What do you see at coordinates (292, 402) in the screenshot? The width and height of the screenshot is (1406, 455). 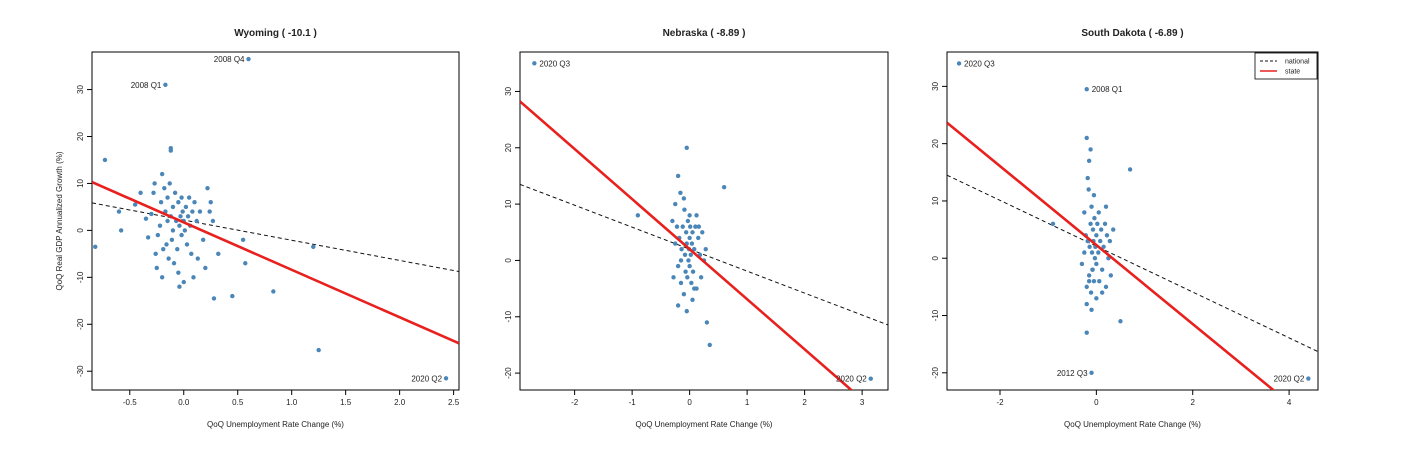 I see `x-tick-label: 1.0` at bounding box center [292, 402].